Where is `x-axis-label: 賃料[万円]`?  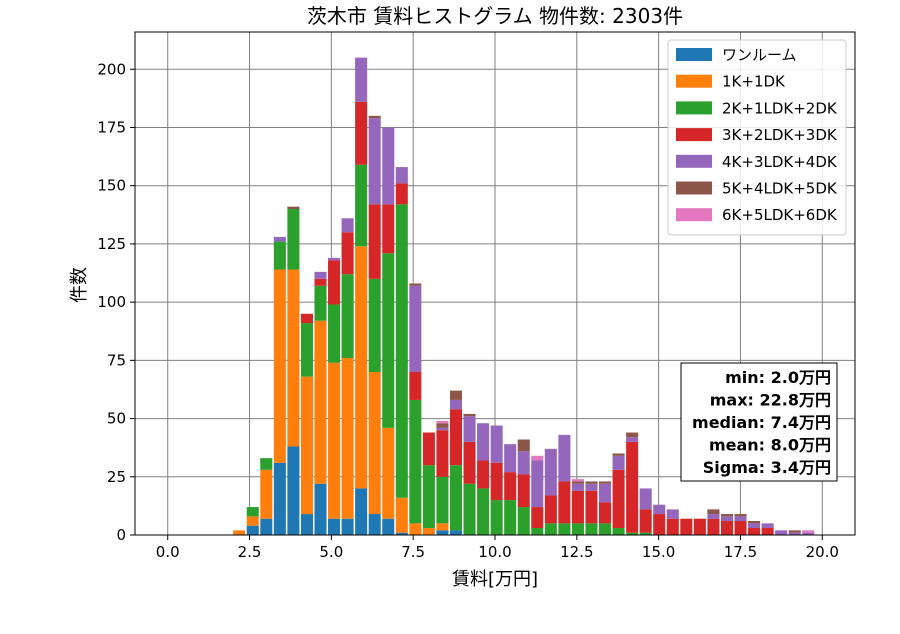
x-axis-label: 賃料[万円] is located at coordinates (495, 579).